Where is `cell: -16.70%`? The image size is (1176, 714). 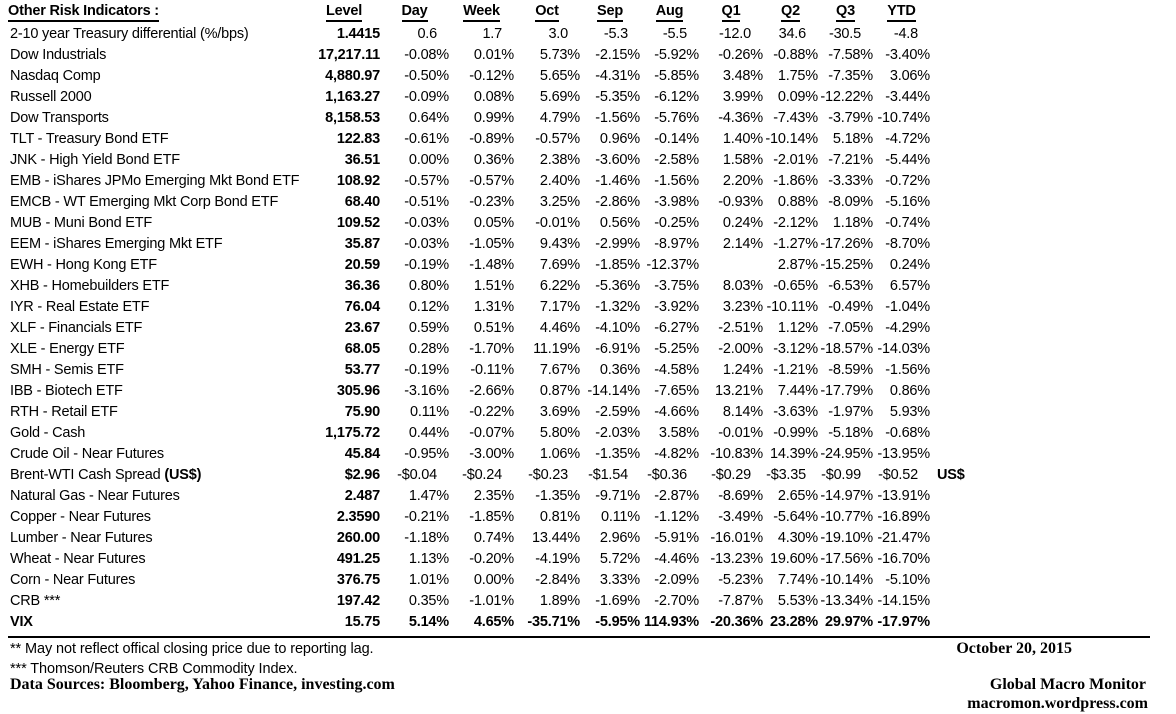
cell: -16.70% is located at coordinates (903, 558).